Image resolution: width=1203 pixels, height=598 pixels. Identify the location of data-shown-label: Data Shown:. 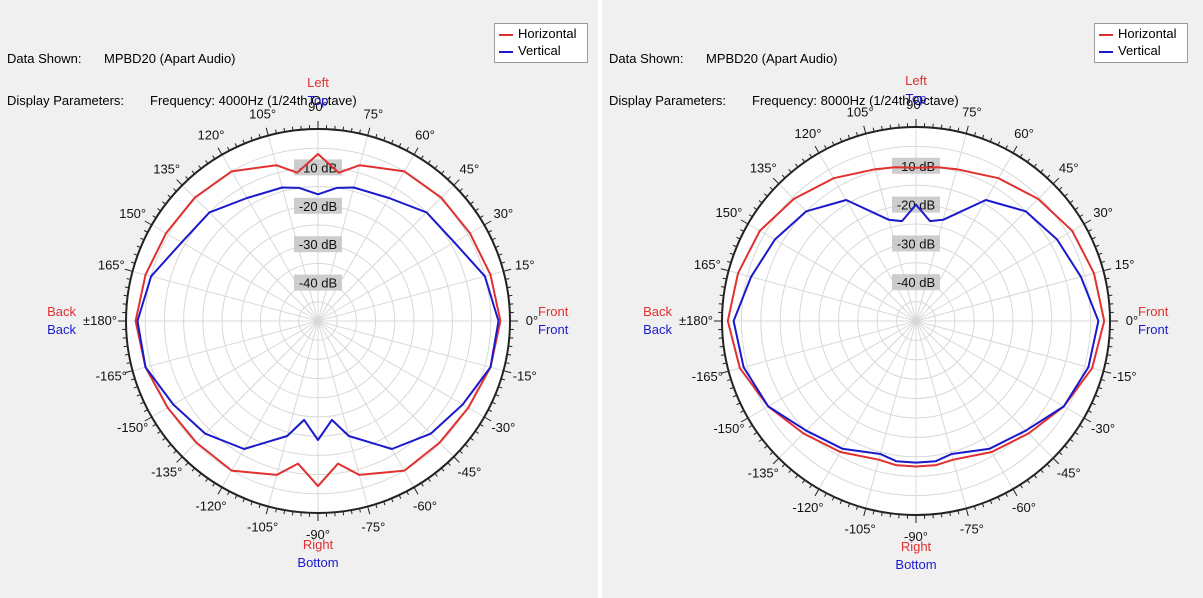
(44, 58).